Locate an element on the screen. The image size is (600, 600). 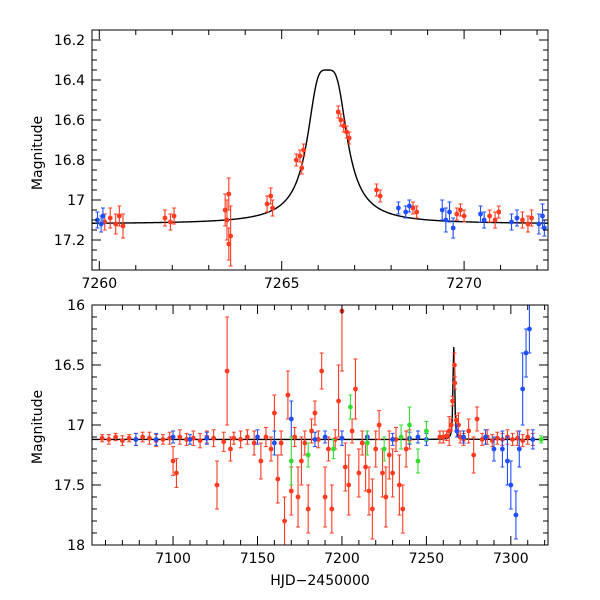
x-tick-label: 7250 is located at coordinates (427, 559).